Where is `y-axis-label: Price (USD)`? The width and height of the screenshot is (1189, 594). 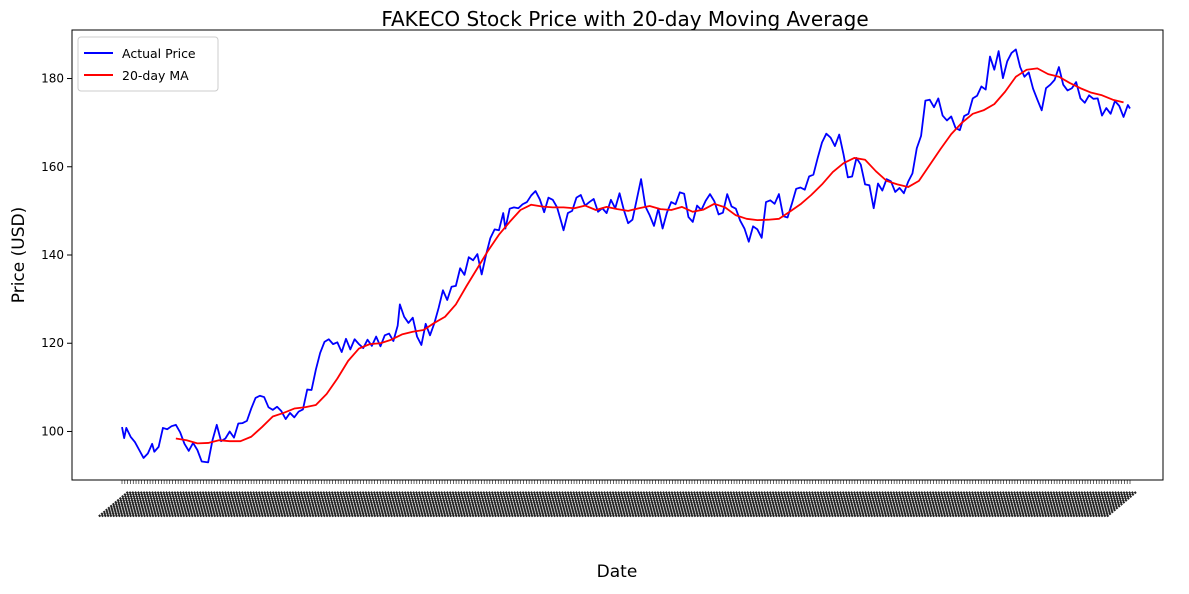 y-axis-label: Price (USD) is located at coordinates (19, 255).